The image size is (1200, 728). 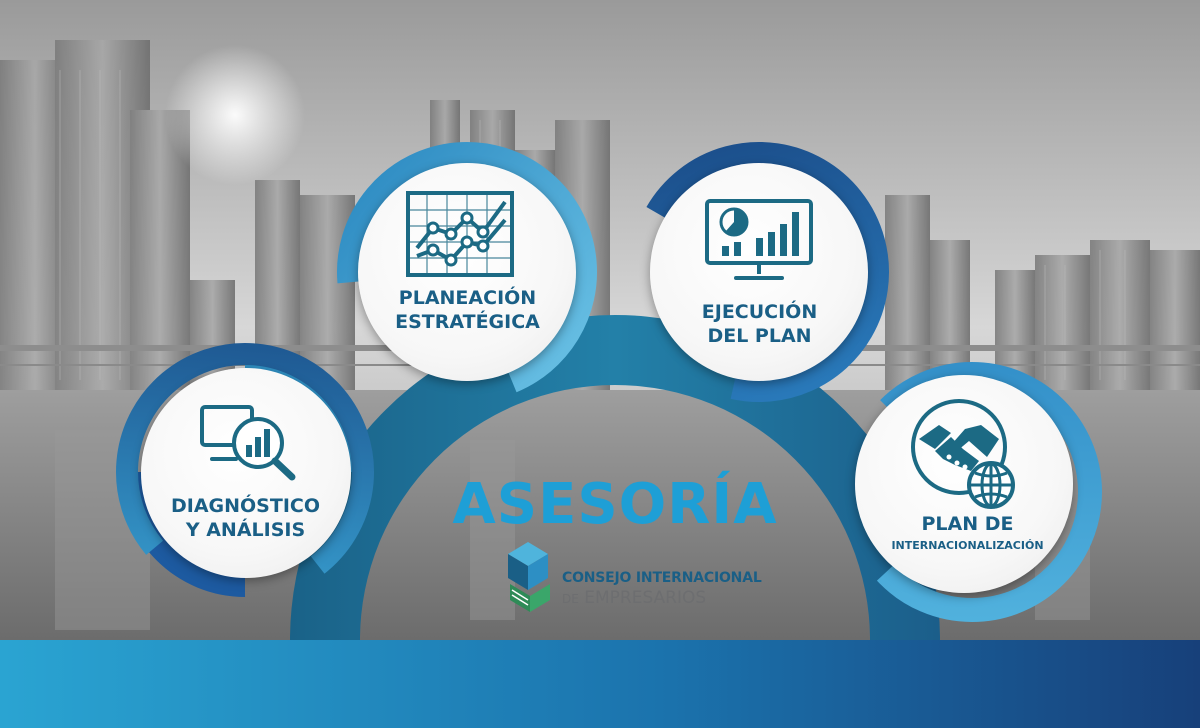 I want to click on stage-label: PLANEACIÓN ESTRATÉGICA, so click(x=467, y=311).